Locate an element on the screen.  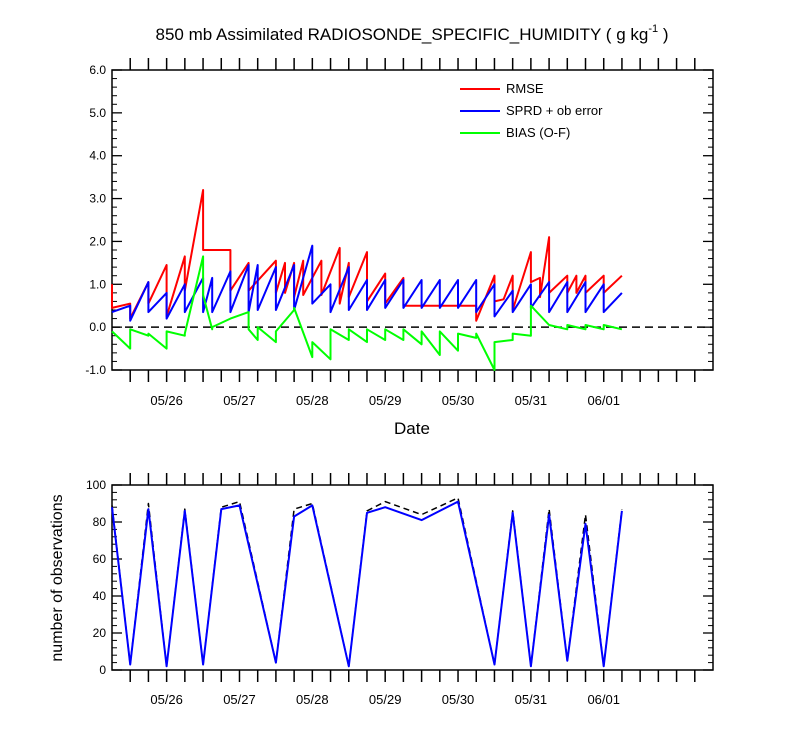
series-line-possible is located at coordinates (367, 582).